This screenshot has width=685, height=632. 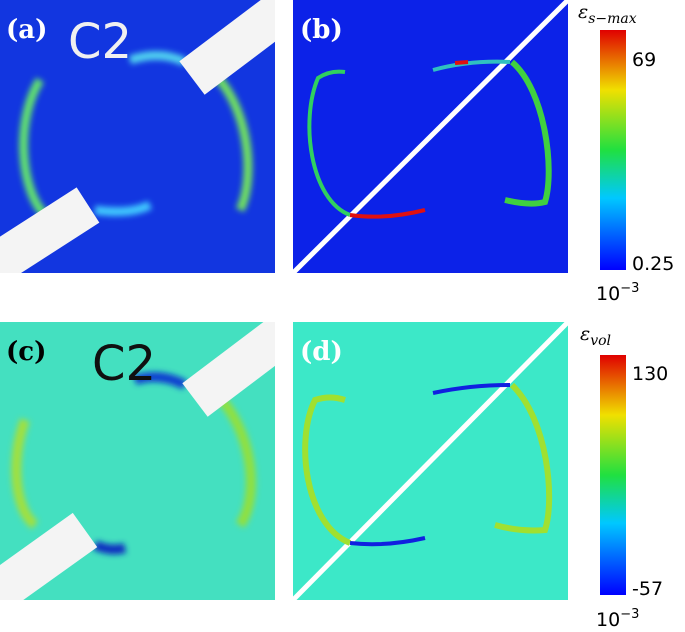 I want to click on colorbar-title: εs−max, so click(x=607, y=14).